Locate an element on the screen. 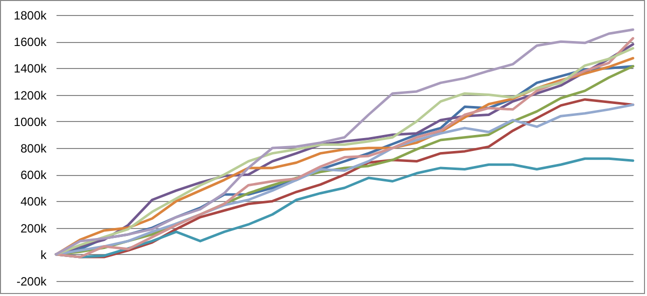  y-tick-label: 400k is located at coordinates (34, 201).